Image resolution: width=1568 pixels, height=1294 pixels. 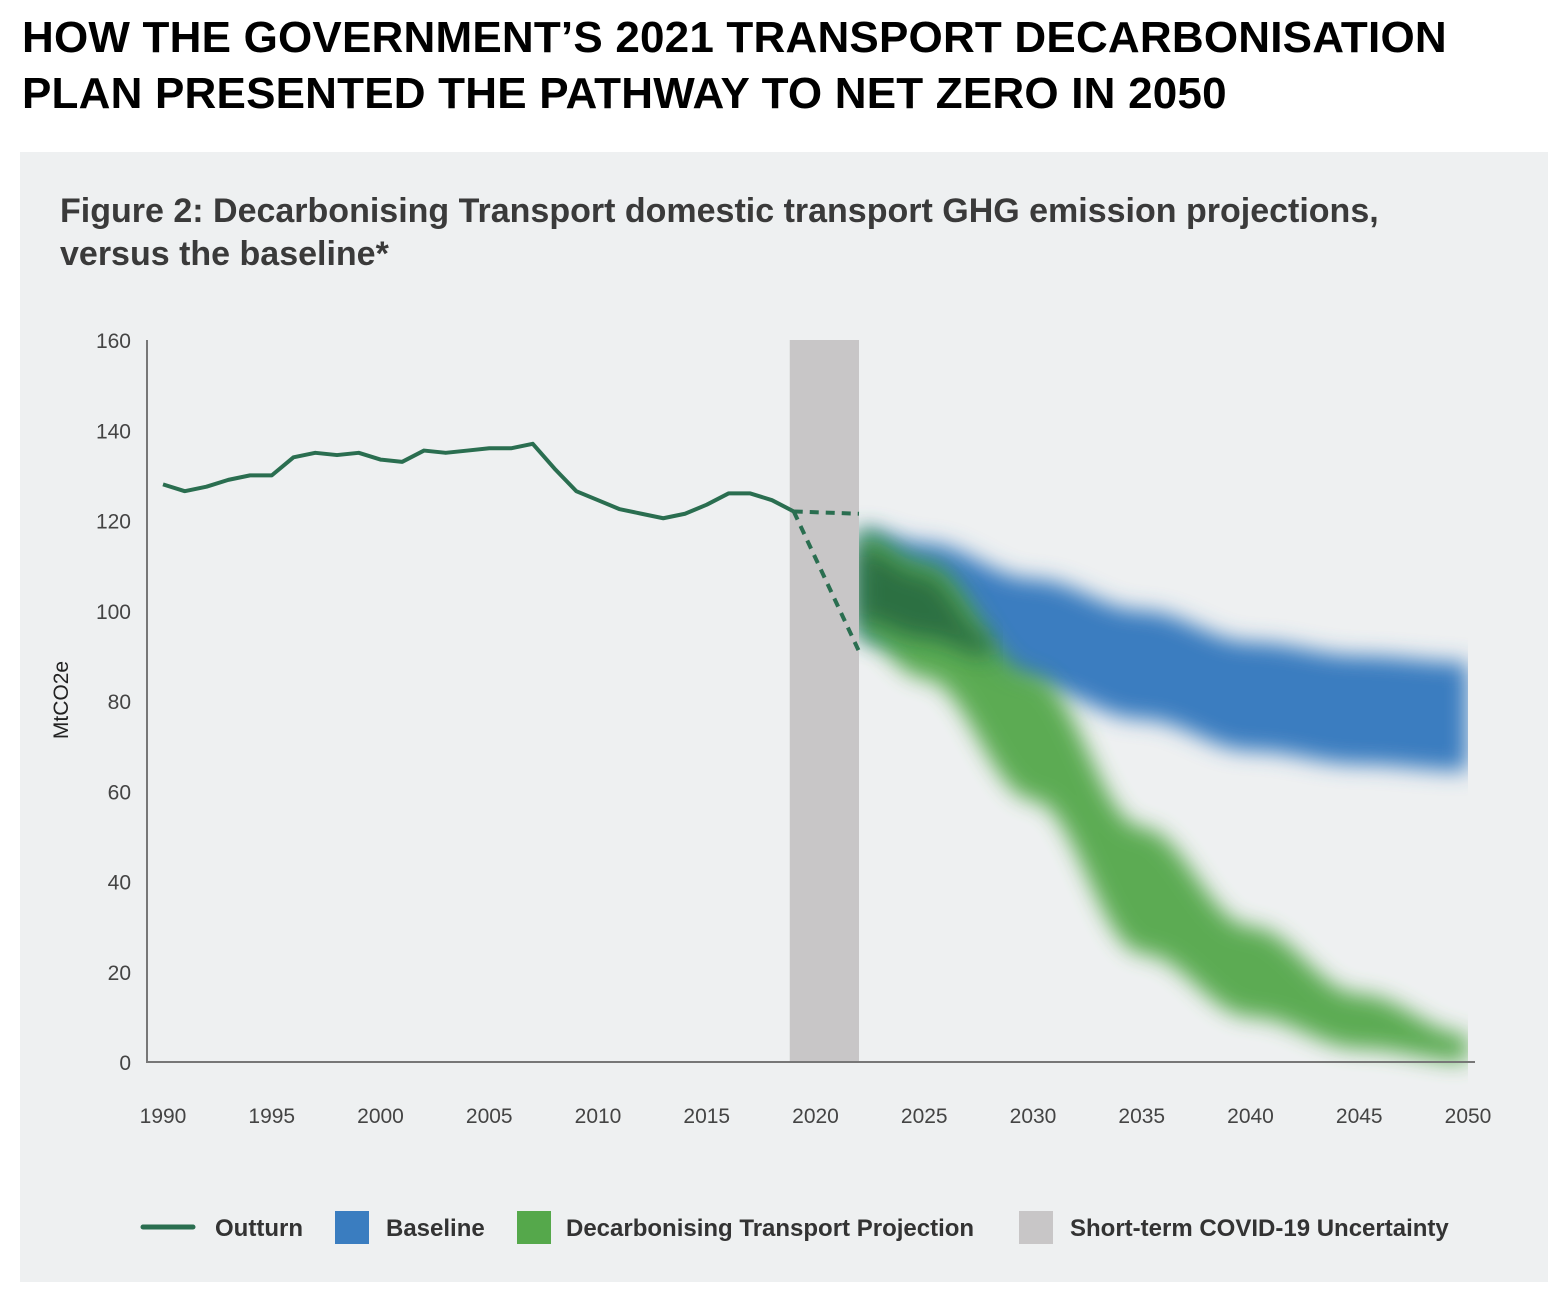 What do you see at coordinates (352, 1227) in the screenshot?
I see `legend-baseline-swatch` at bounding box center [352, 1227].